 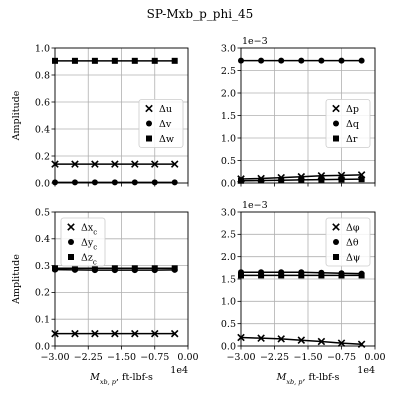 What do you see at coordinates (121, 357) in the screenshot?
I see `x-tick-label-bl-2: −1.50` at bounding box center [121, 357].